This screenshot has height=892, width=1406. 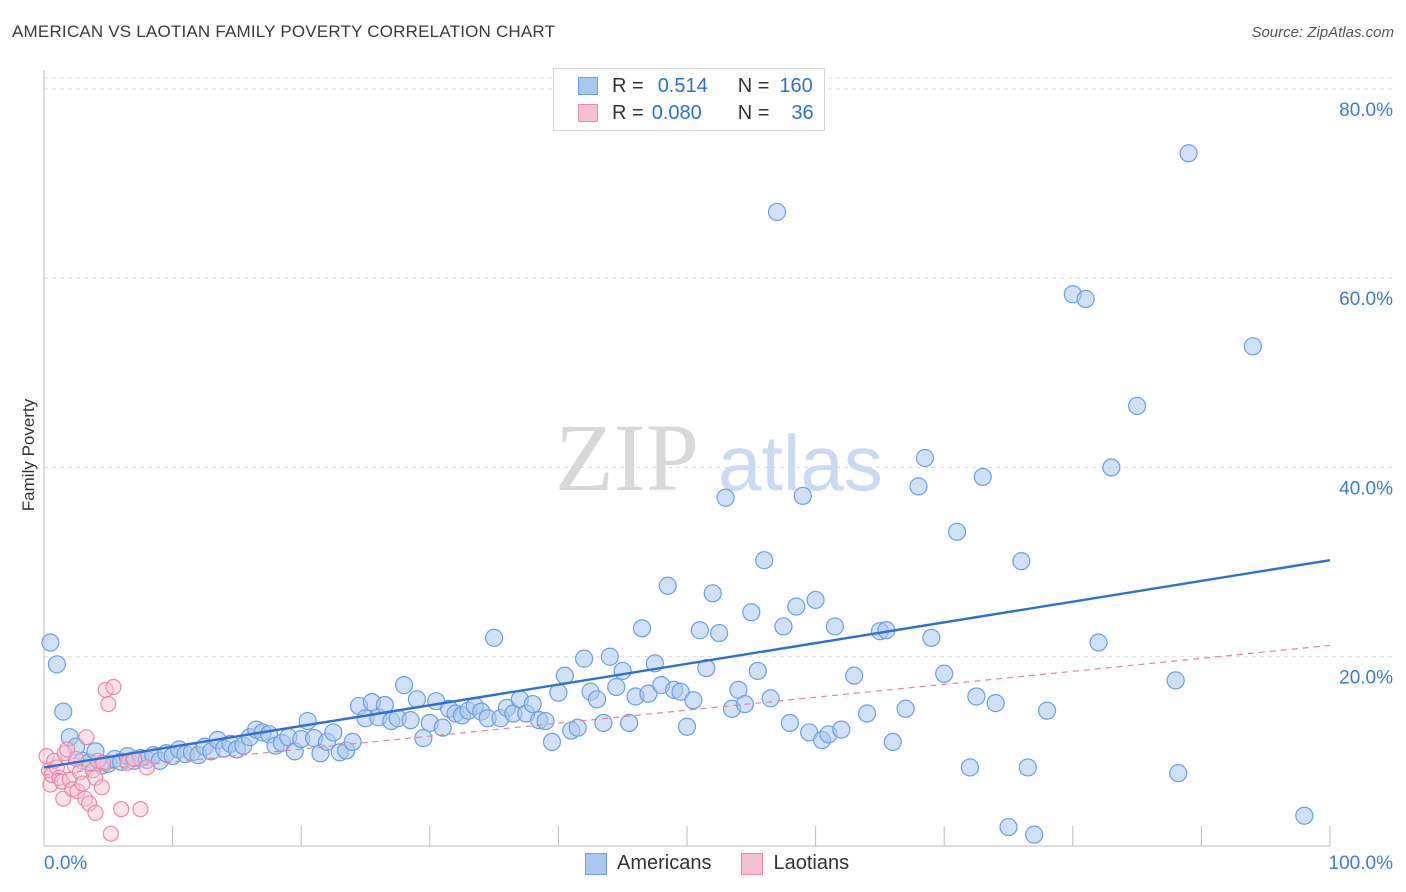 I want to click on stats-legend: R = 0.514 N = 160 R = 0.080 N = 36, so click(x=689, y=99).